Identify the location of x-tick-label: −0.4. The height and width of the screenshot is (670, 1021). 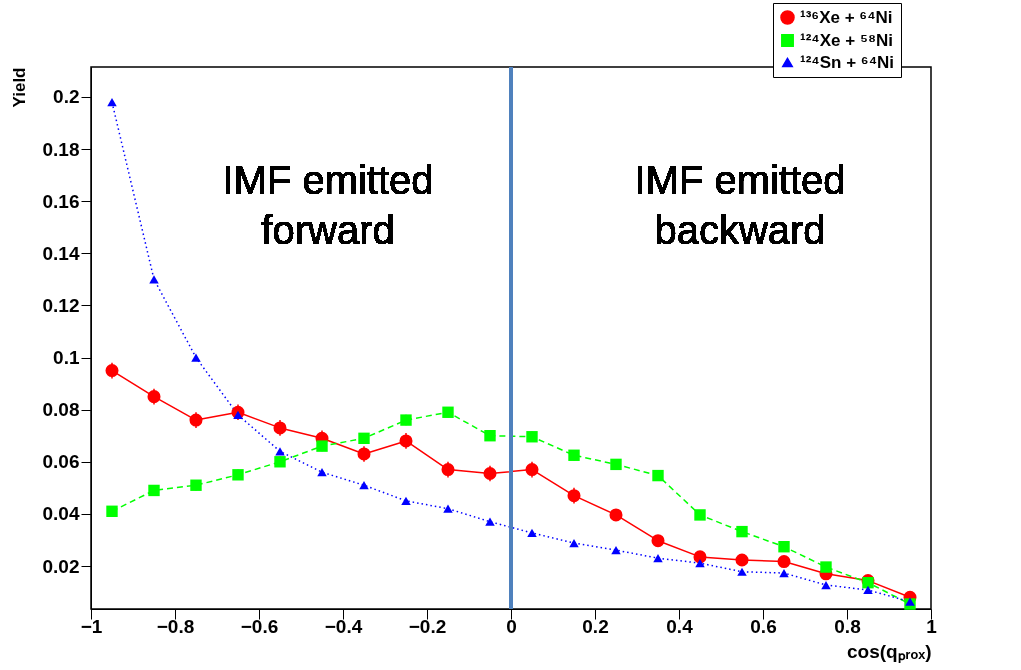
(343, 626).